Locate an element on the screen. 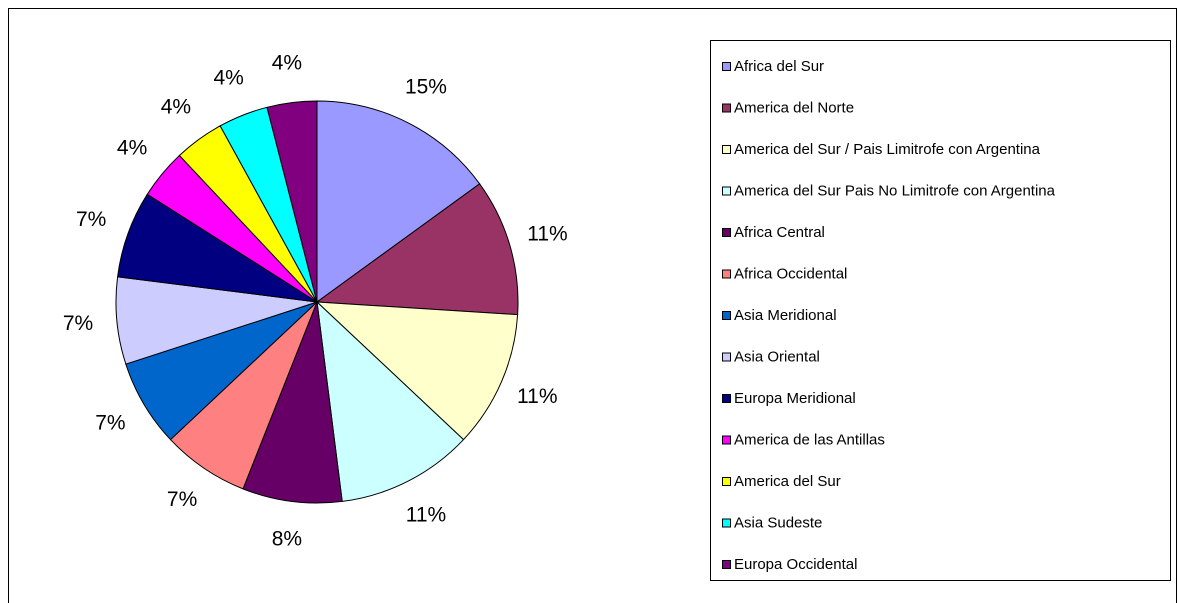  legend-label: Africa Central is located at coordinates (779, 232).